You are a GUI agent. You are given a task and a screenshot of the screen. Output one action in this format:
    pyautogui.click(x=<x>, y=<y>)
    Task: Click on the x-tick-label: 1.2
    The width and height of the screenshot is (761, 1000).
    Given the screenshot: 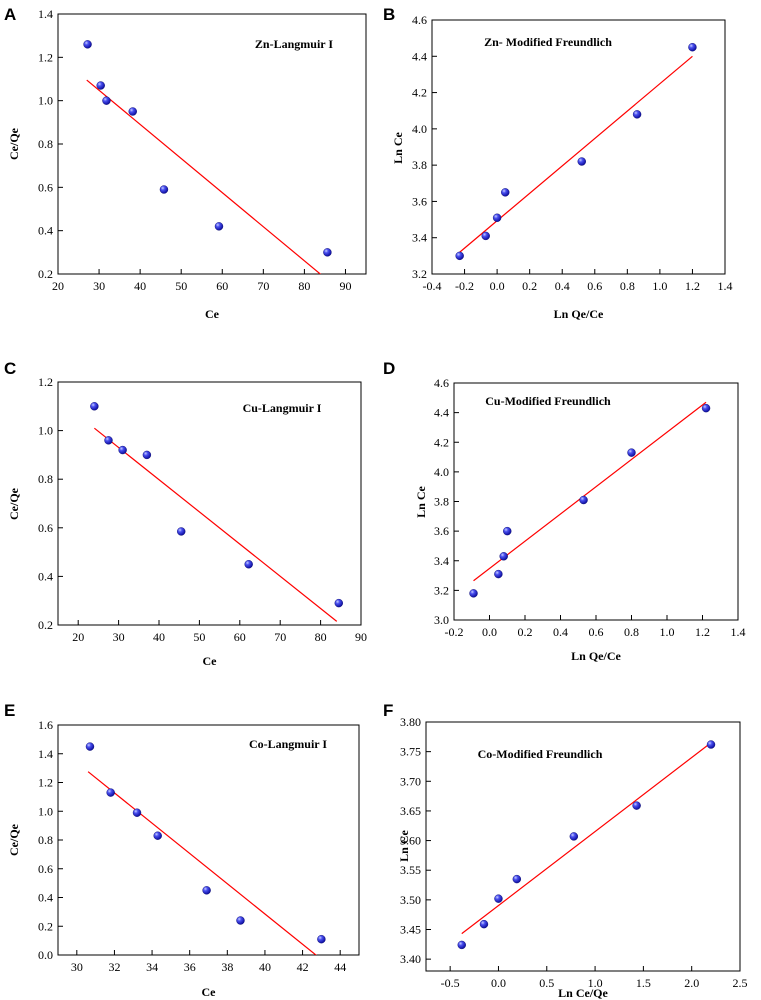 What is the action you would take?
    pyautogui.click(x=702, y=632)
    